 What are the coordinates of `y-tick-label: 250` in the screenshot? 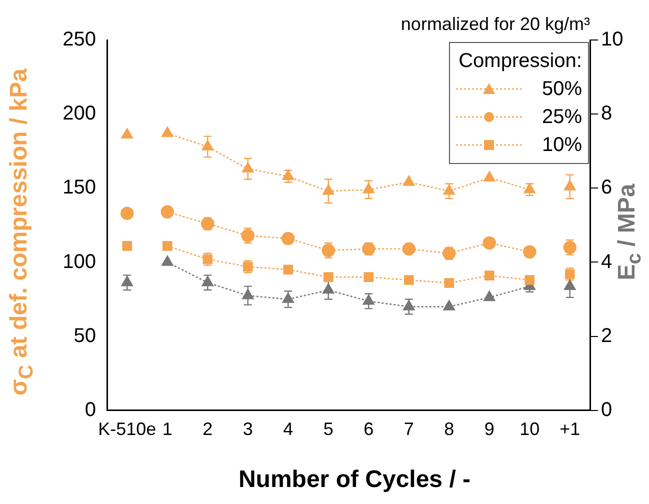 It's located at (79, 39).